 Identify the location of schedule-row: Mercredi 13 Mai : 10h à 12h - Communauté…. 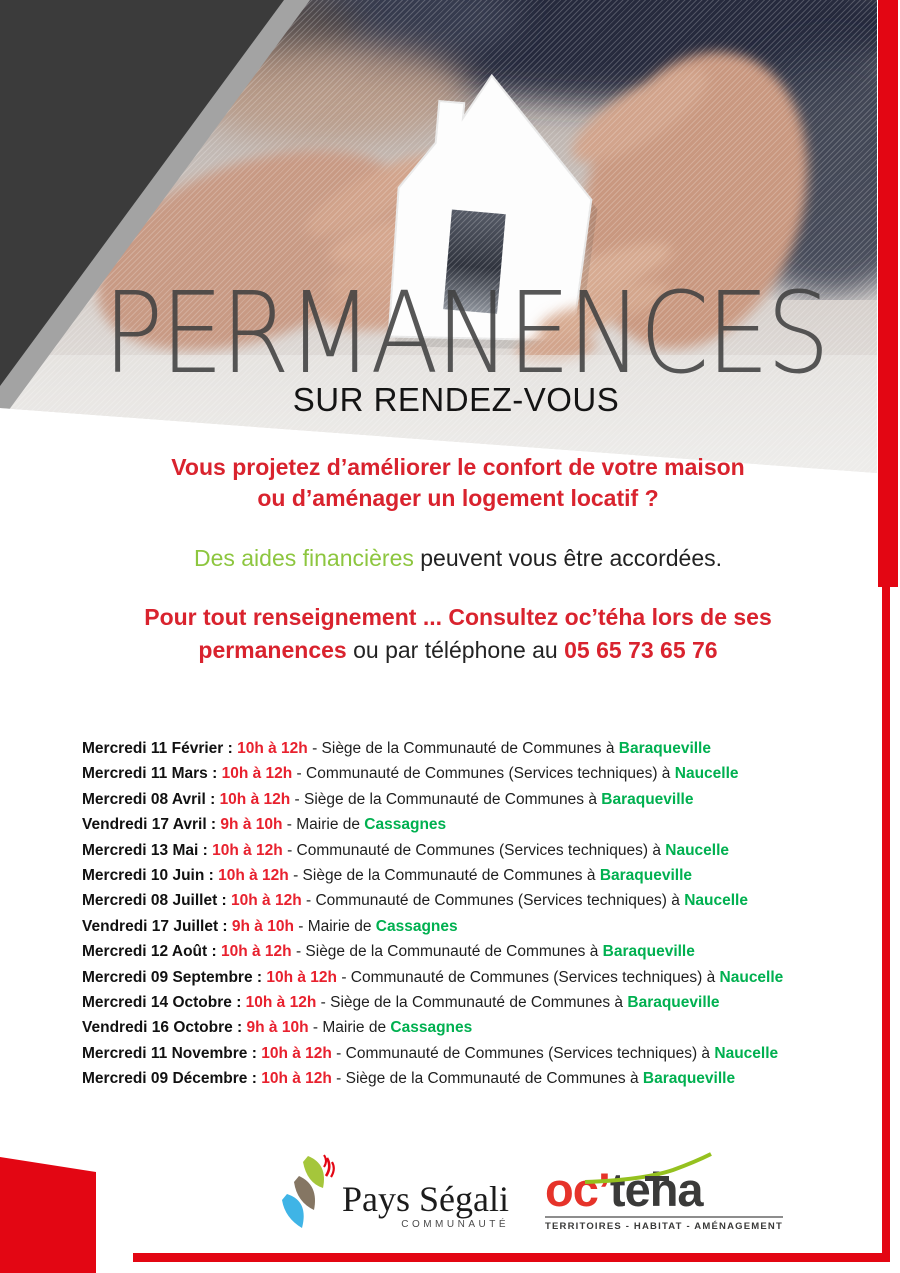
(452, 850).